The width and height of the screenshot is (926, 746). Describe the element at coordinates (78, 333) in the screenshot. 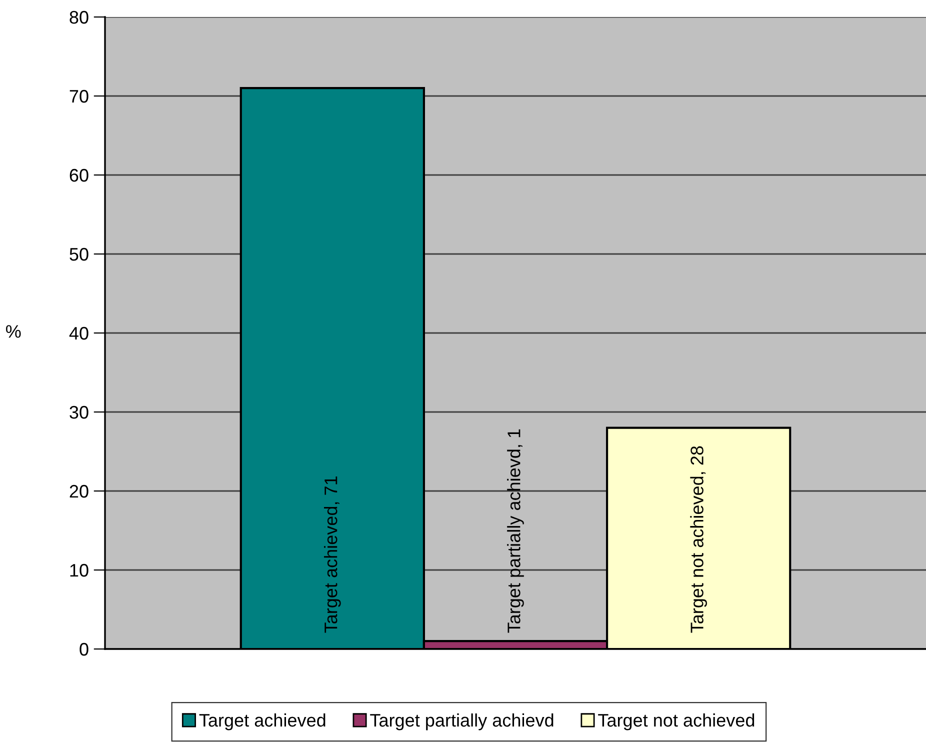

I see `y-tick-label: 40` at that location.